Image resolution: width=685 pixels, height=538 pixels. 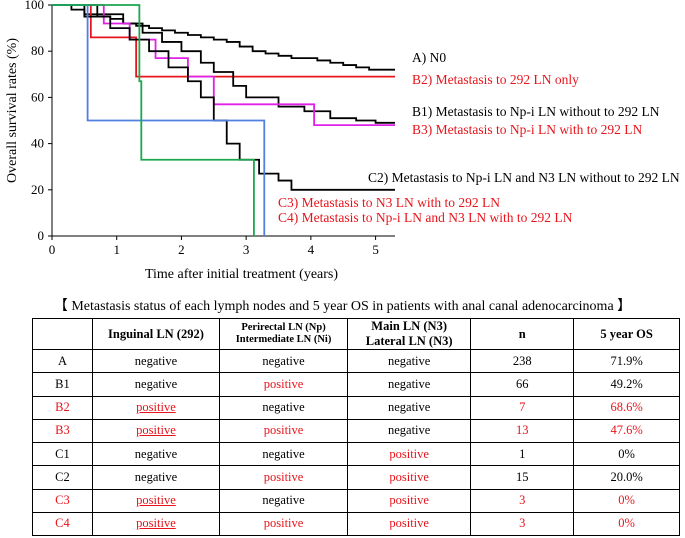 What do you see at coordinates (626, 407) in the screenshot?
I see `cell-os: 68.6%` at bounding box center [626, 407].